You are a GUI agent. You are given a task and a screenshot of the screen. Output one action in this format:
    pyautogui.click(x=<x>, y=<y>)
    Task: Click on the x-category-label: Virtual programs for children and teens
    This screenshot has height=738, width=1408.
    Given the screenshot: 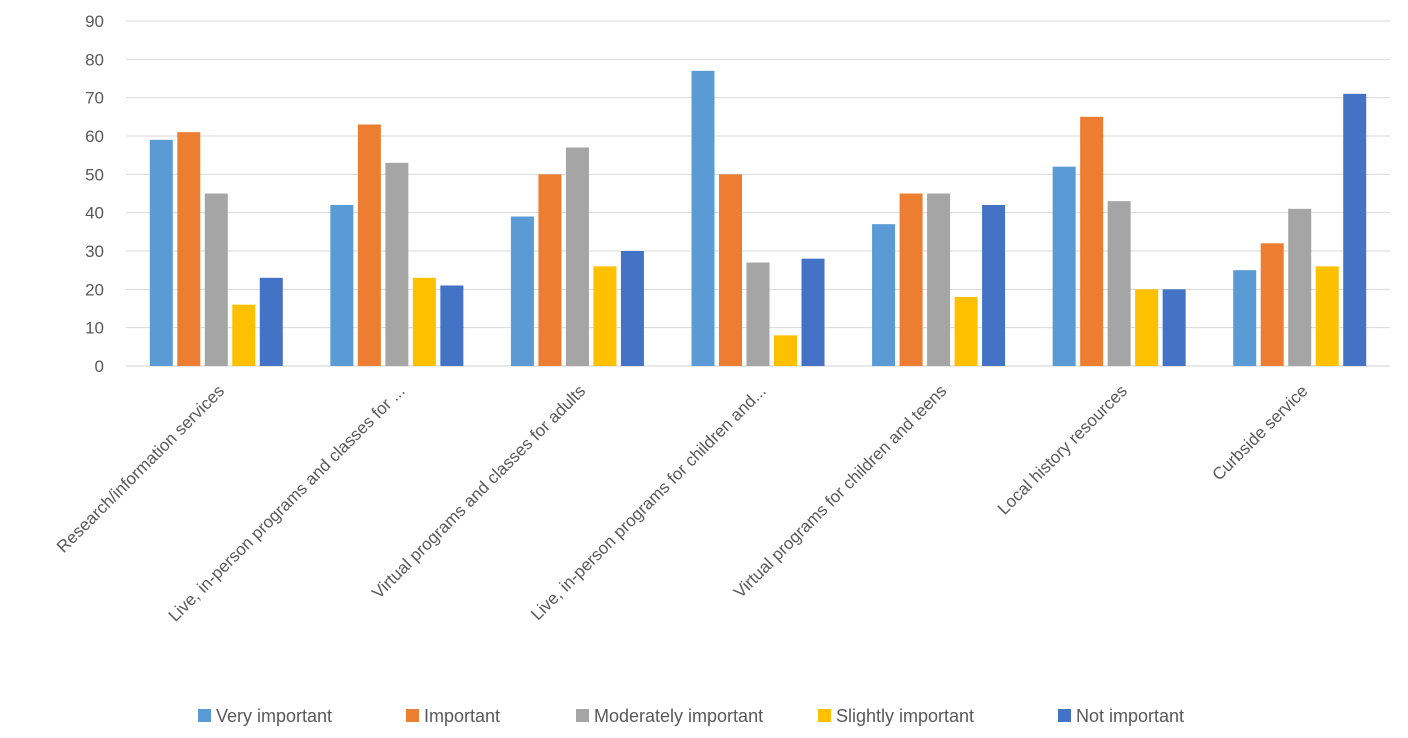 What is the action you would take?
    pyautogui.click(x=840, y=491)
    